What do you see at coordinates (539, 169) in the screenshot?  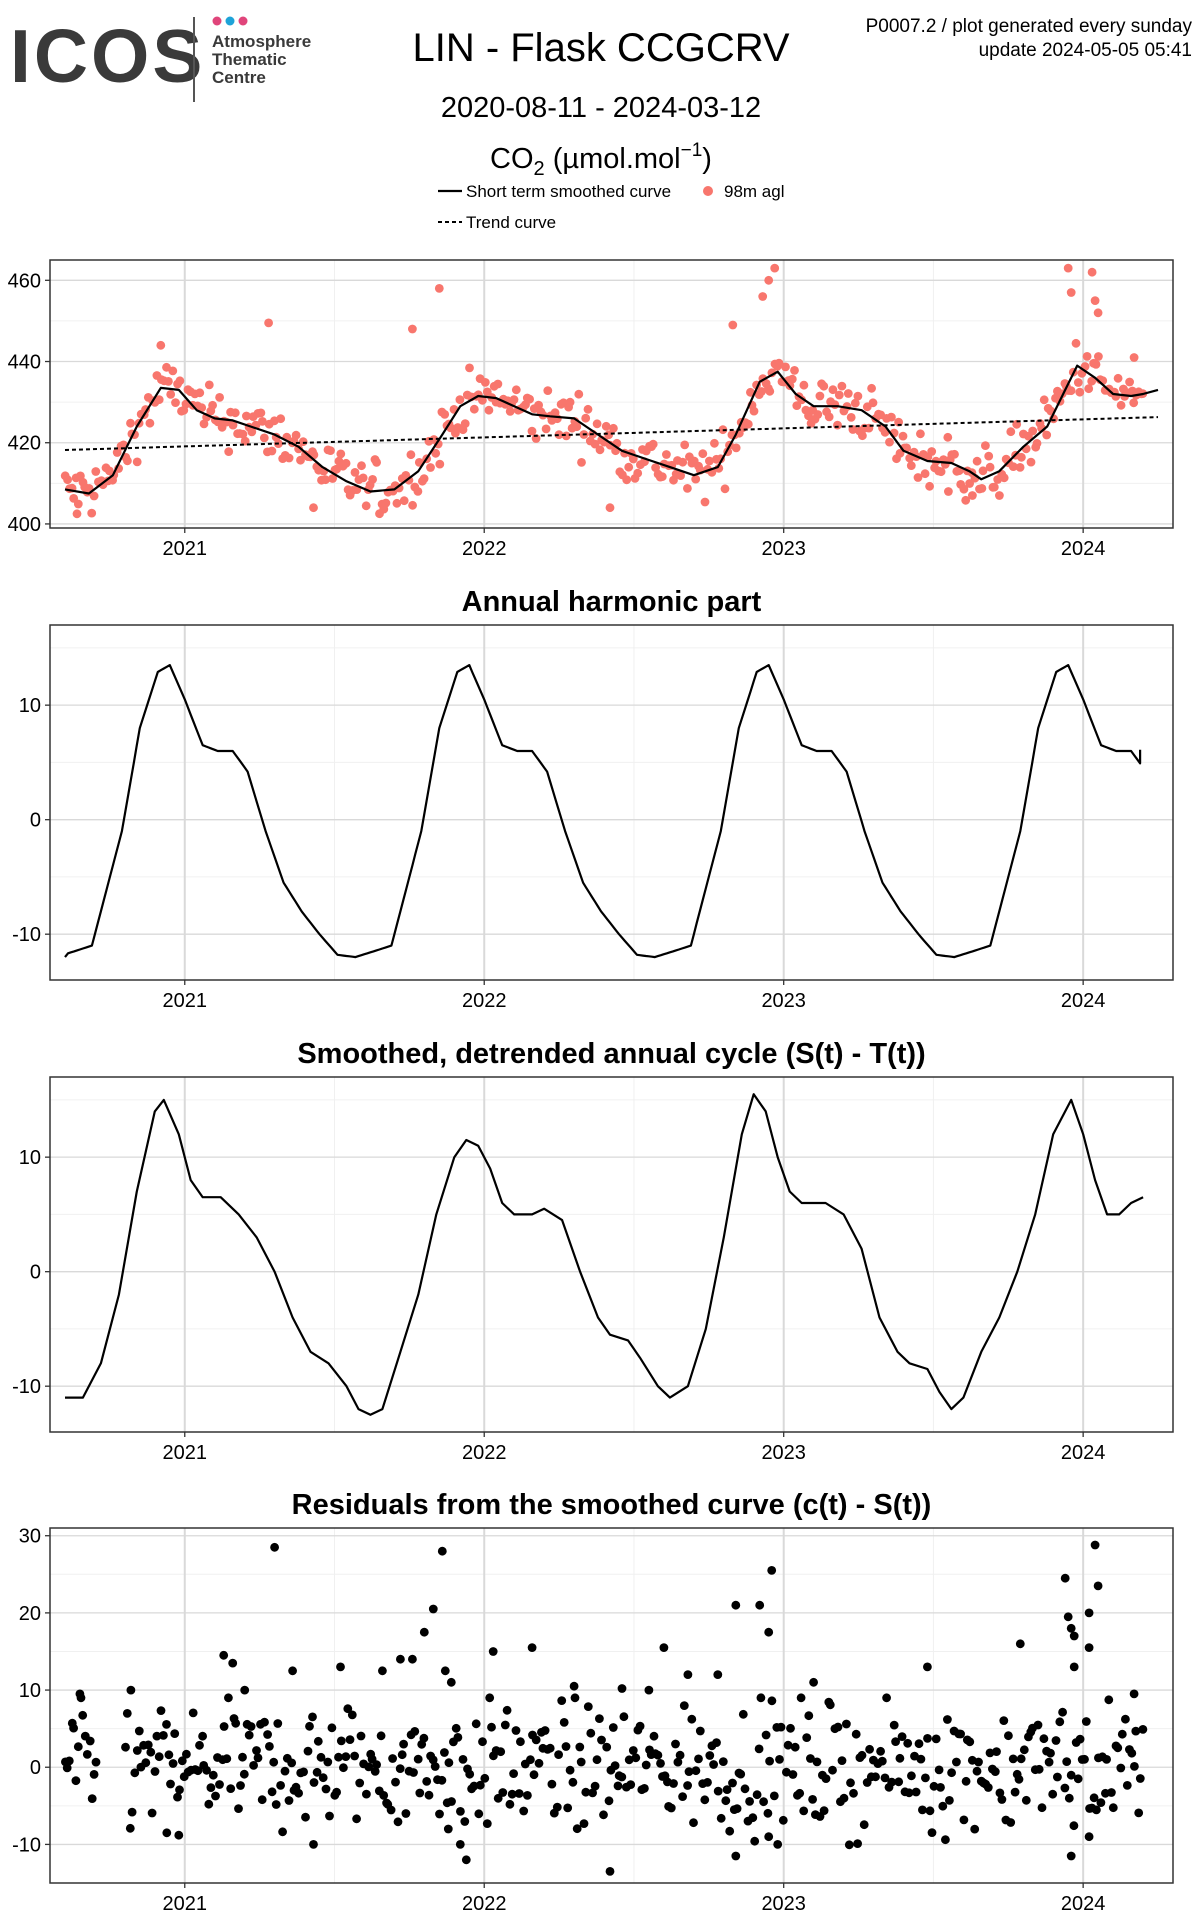 I see `species-subscript: 2` at bounding box center [539, 169].